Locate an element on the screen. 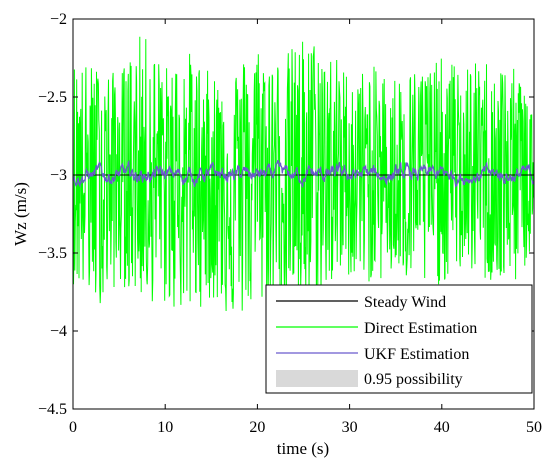 Image resolution: width=550 pixels, height=466 pixels. y-tick-label: −3.5 is located at coordinates (52, 253).